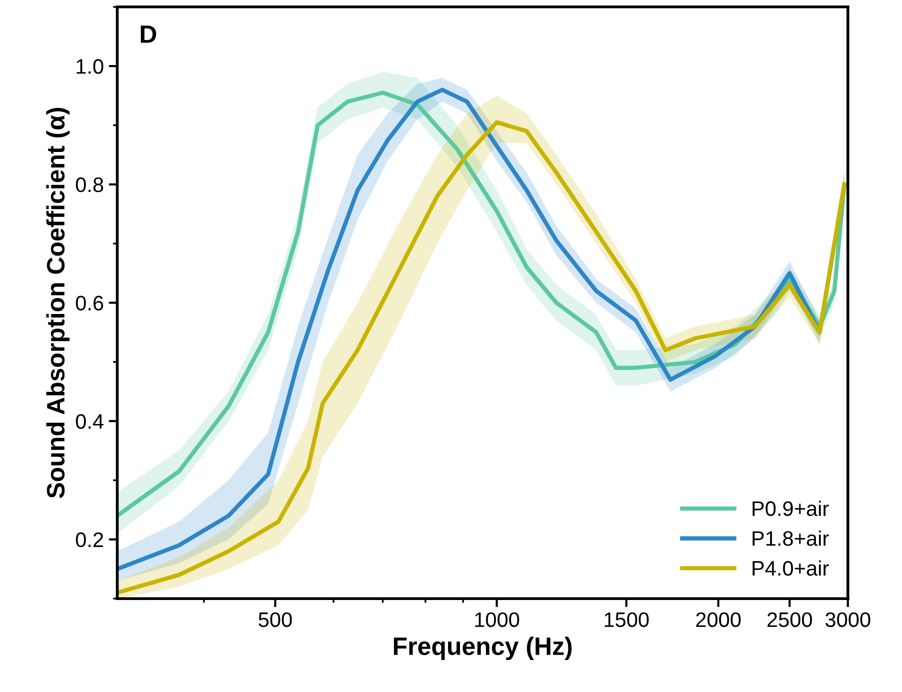  What do you see at coordinates (90, 303) in the screenshot?
I see `y-tick-label: 0.6` at bounding box center [90, 303].